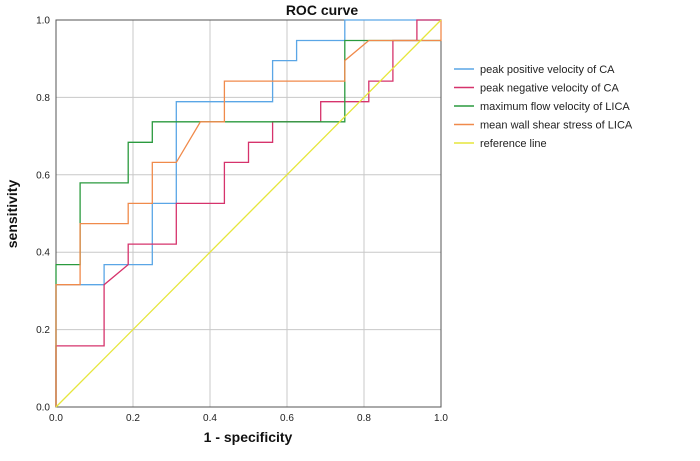 This screenshot has width=700, height=461. Describe the element at coordinates (555, 107) in the screenshot. I see `legend-label: maximum flow velocity of LICA` at that location.